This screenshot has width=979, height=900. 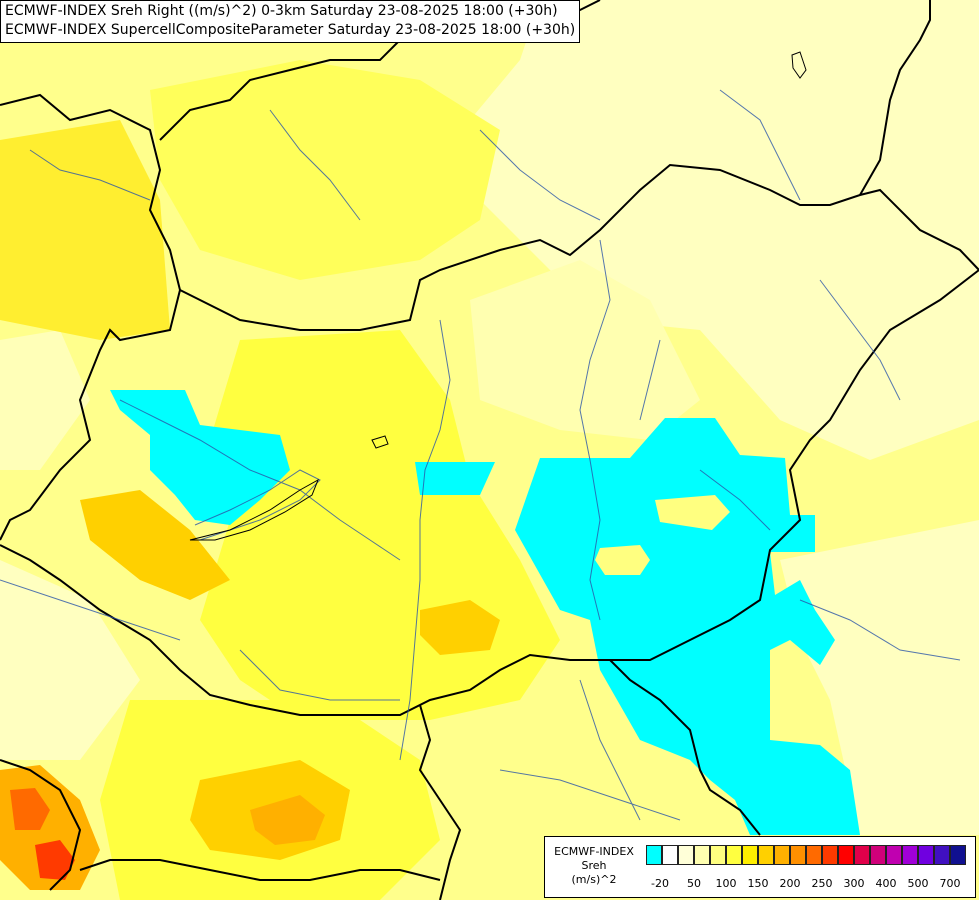 What do you see at coordinates (45, 400) in the screenshot?
I see `pale-field-west` at bounding box center [45, 400].